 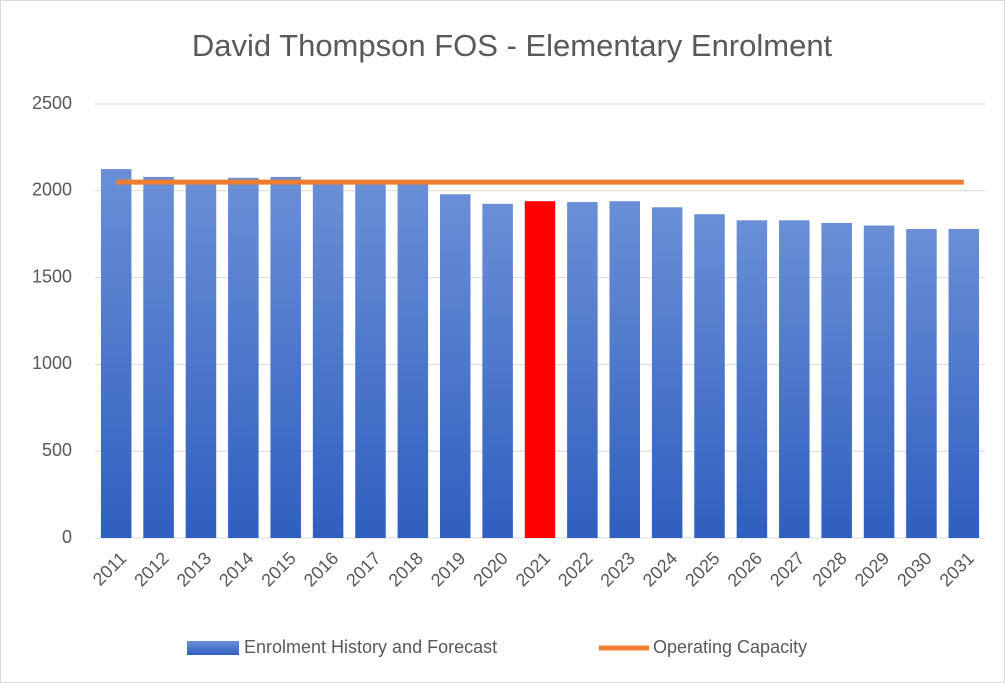 I want to click on y-tick-label: 1000, so click(x=52, y=363).